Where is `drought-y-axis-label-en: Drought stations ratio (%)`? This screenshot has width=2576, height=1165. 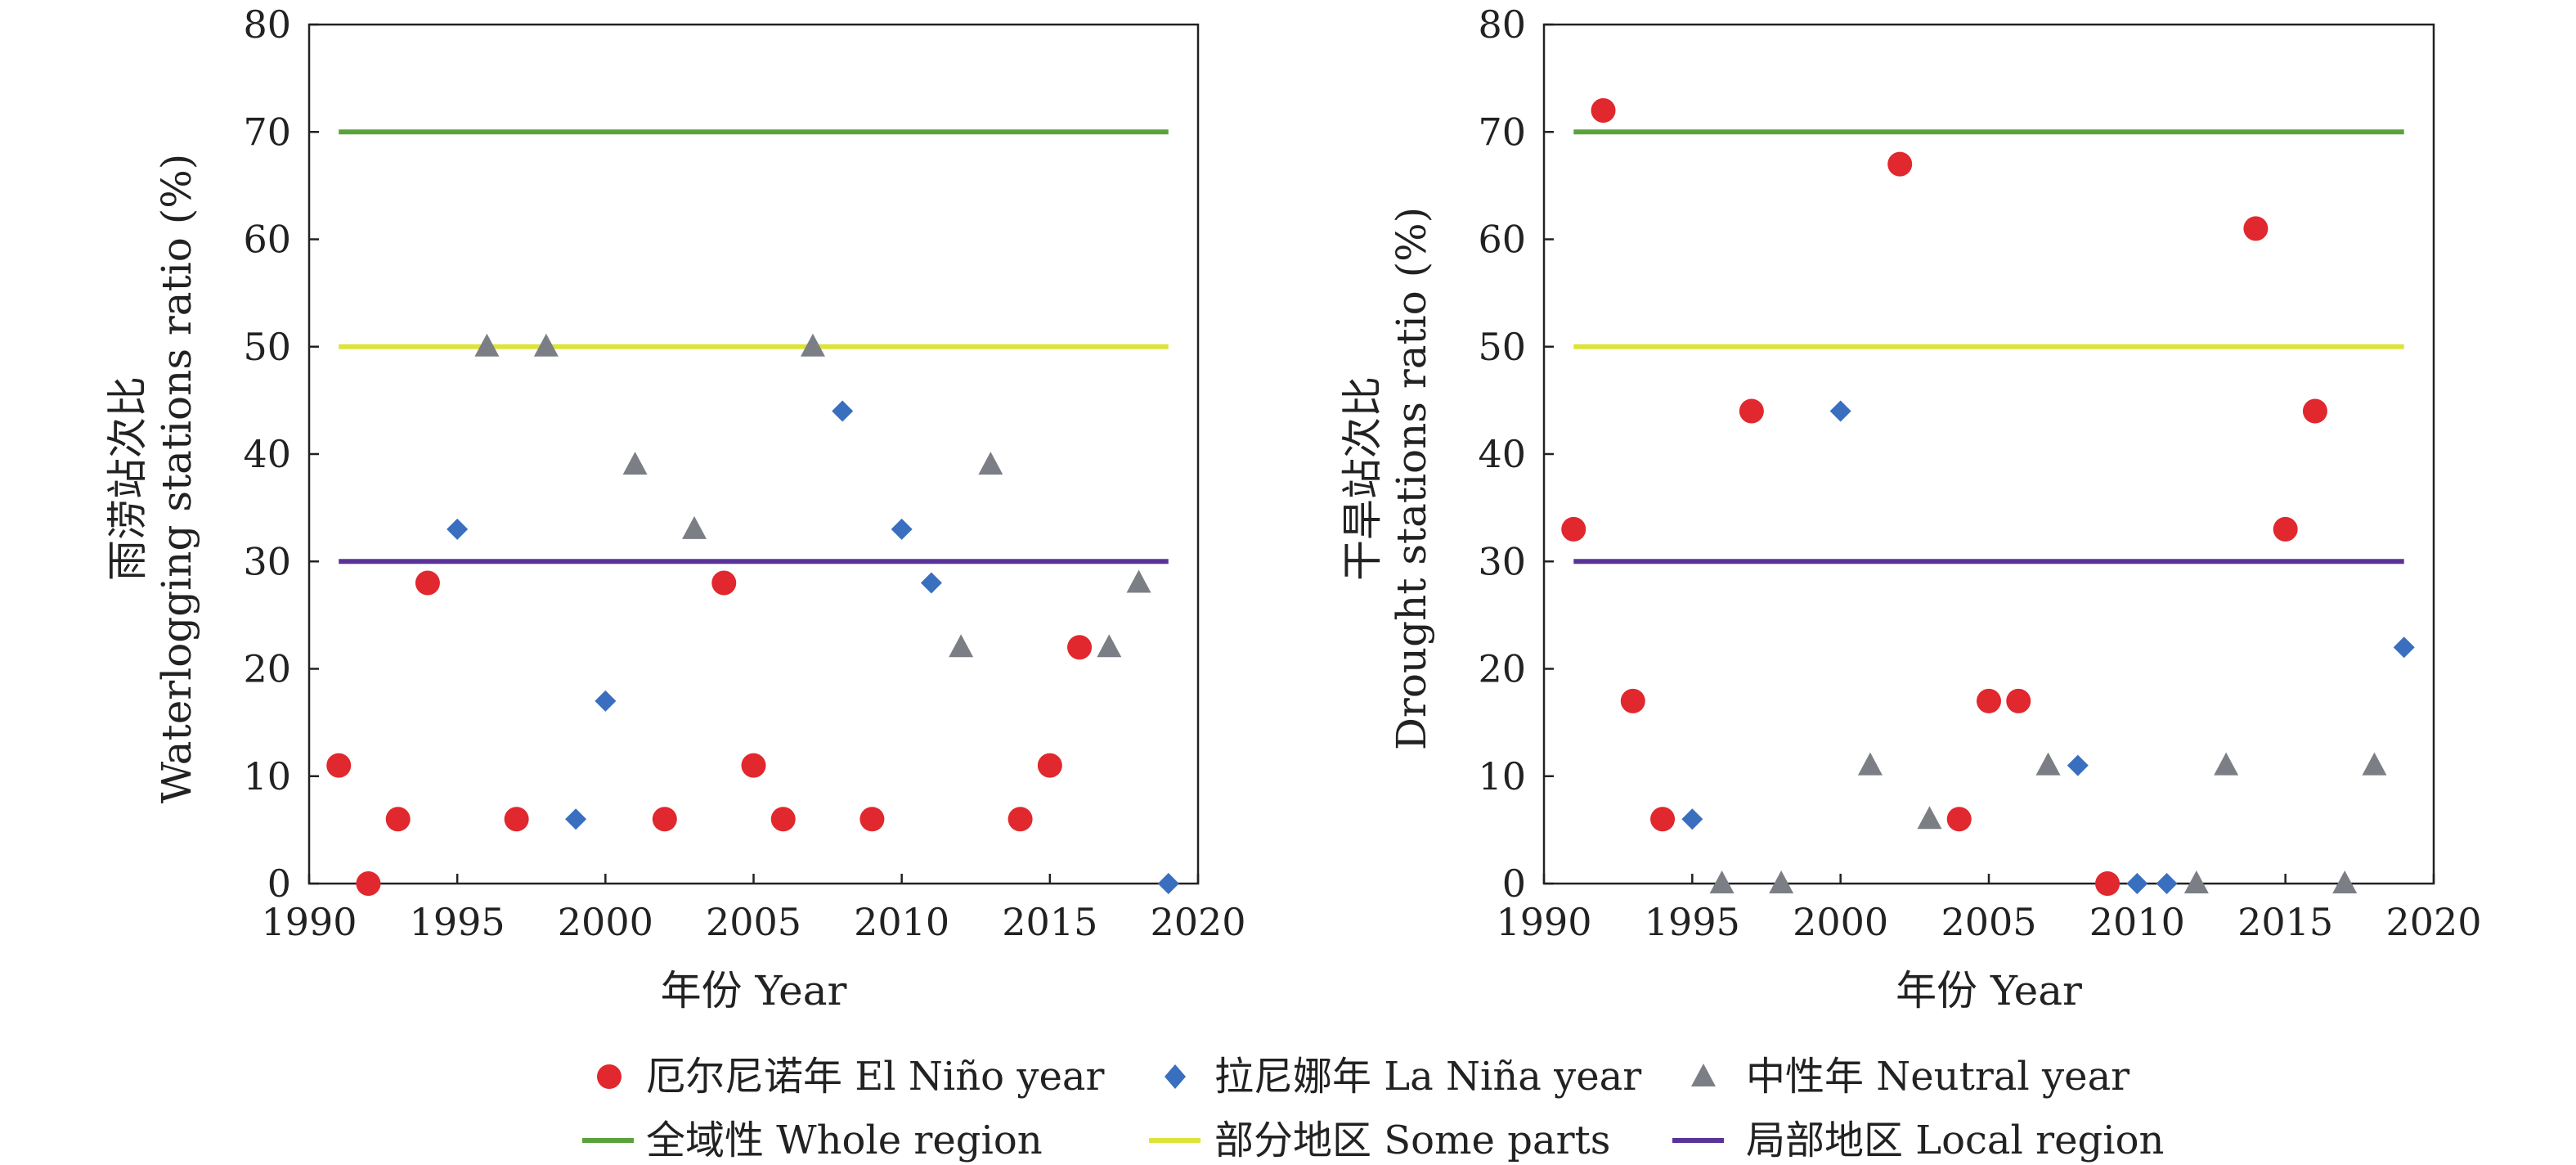 drought-y-axis-label-en: Drought stations ratio (%) is located at coordinates (1412, 478).